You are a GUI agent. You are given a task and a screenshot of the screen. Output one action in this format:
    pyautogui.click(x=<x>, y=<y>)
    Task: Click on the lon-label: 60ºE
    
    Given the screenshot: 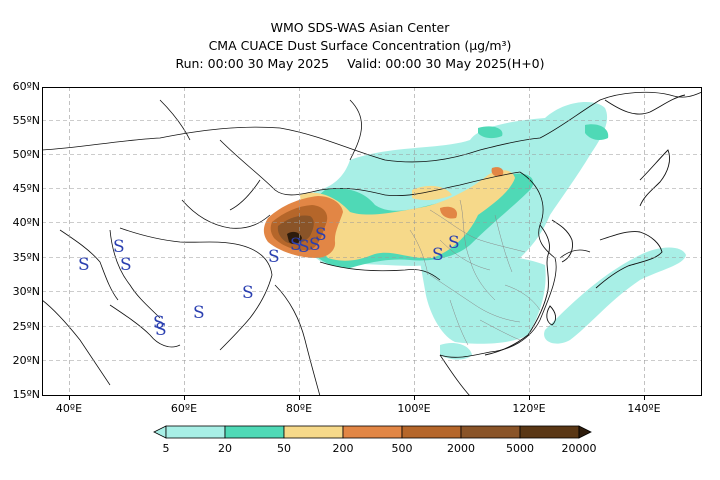 What is the action you would take?
    pyautogui.click(x=184, y=408)
    